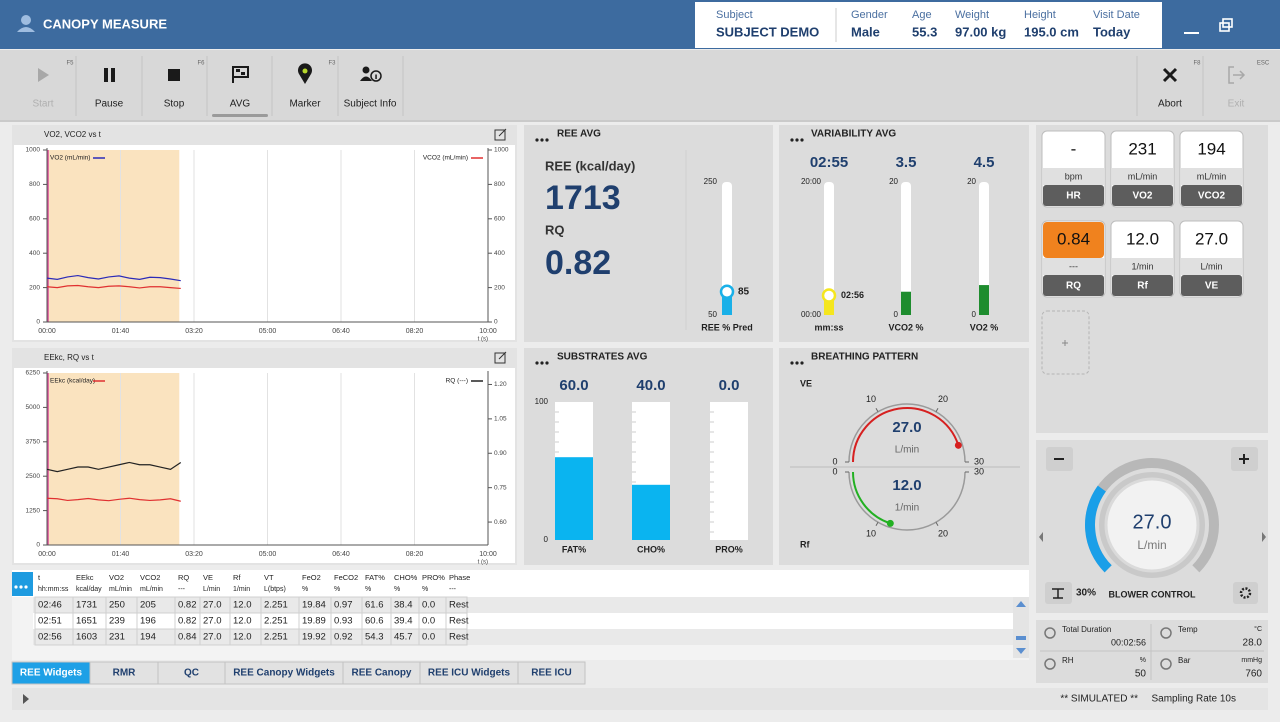  I want to click on tile-unit: bpm, so click(1074, 176).